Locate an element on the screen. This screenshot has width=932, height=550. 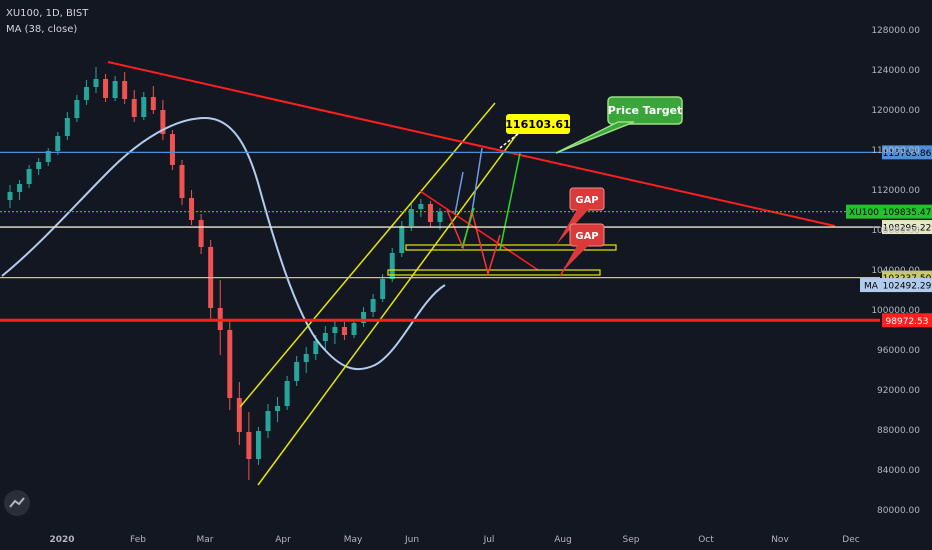
price-level-tag-text: 109835.47 is located at coordinates (907, 213).